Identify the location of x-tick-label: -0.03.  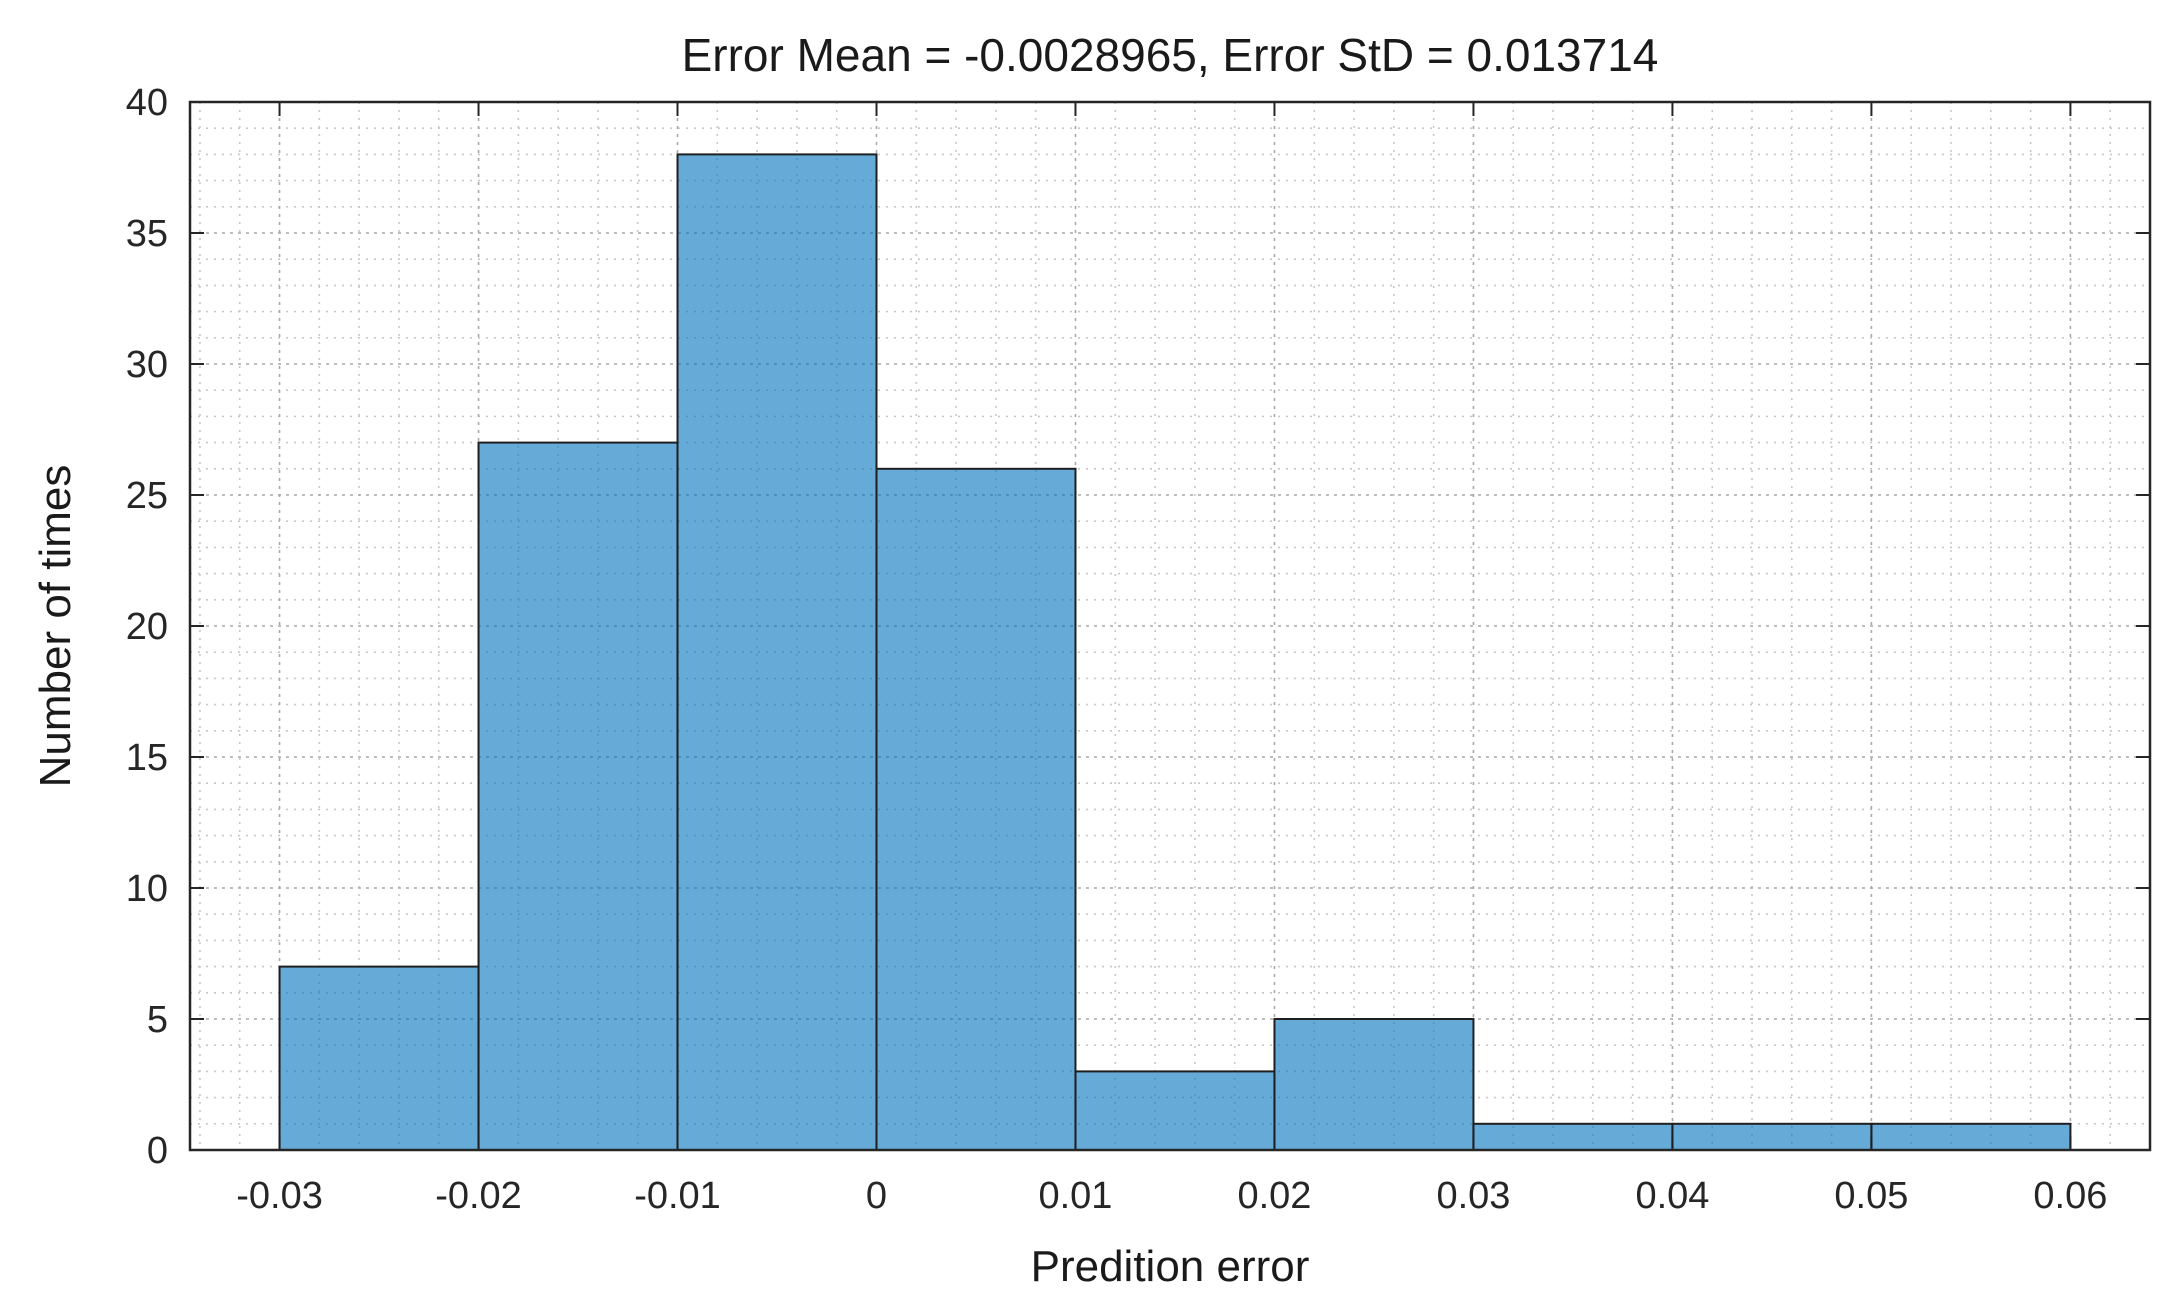
(279, 1196).